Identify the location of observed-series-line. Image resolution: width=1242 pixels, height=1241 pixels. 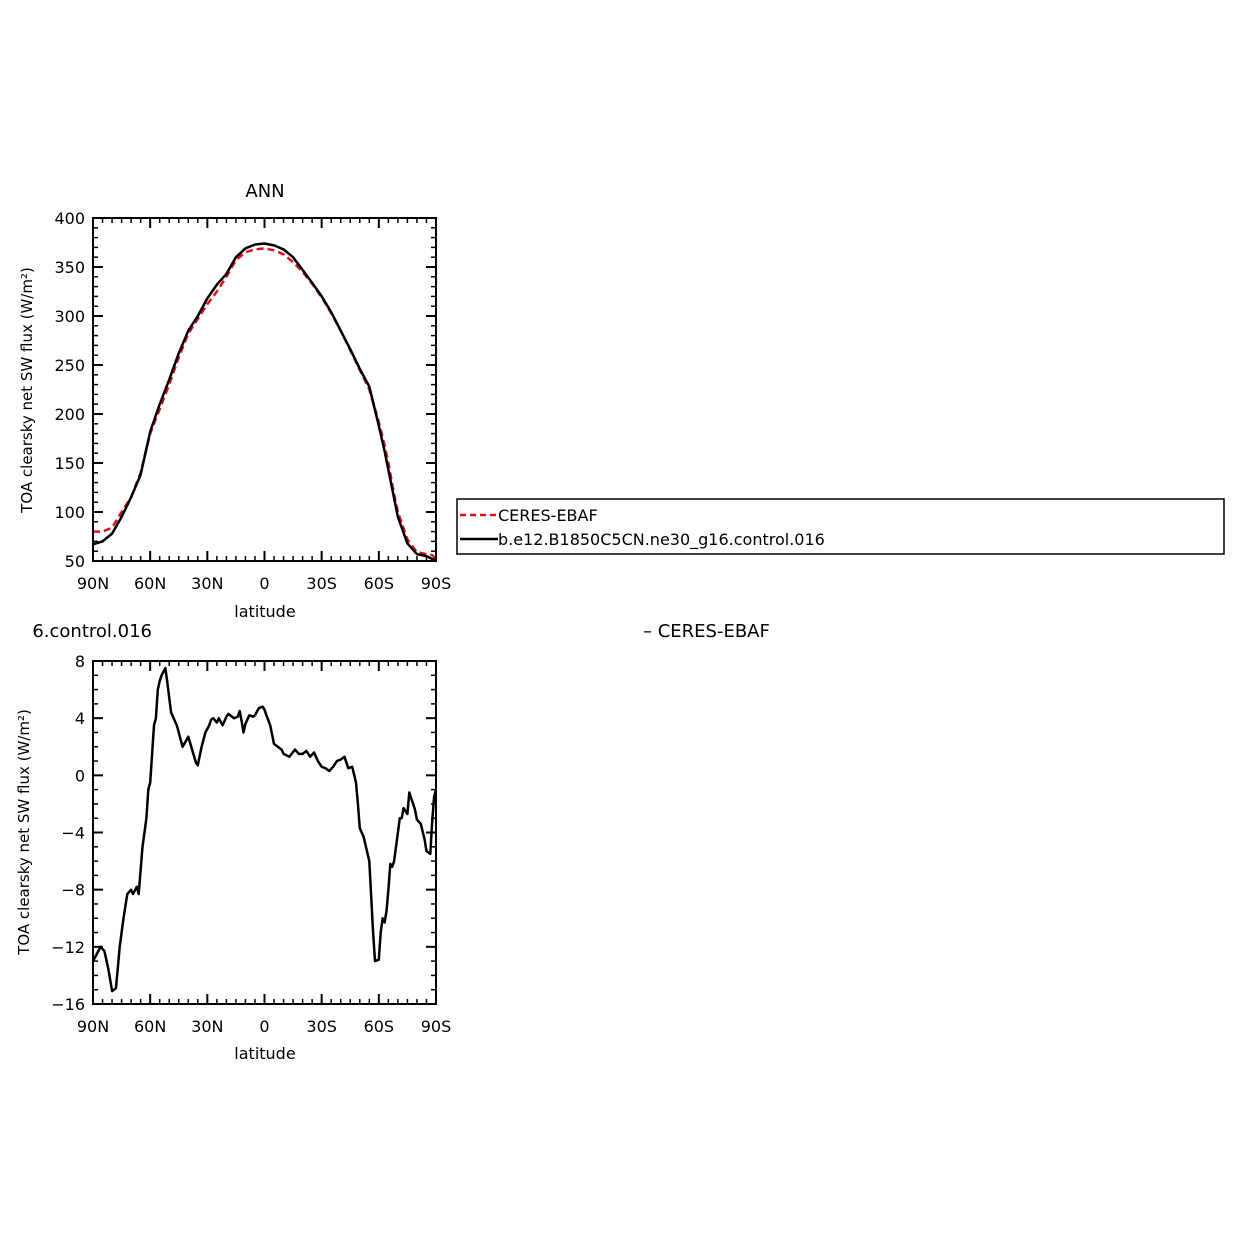
(265, 403).